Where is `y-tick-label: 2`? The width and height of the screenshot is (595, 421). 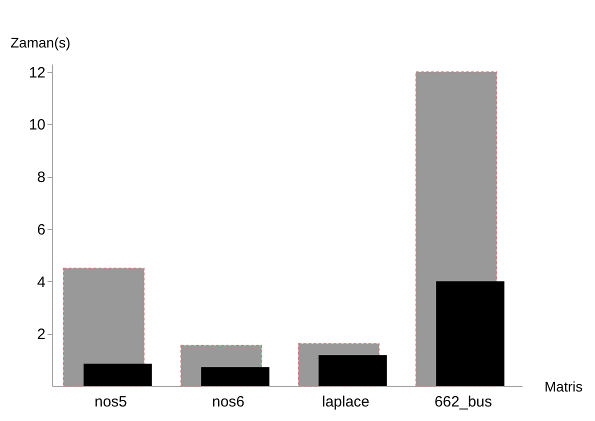 y-tick-label: 2 is located at coordinates (41, 335).